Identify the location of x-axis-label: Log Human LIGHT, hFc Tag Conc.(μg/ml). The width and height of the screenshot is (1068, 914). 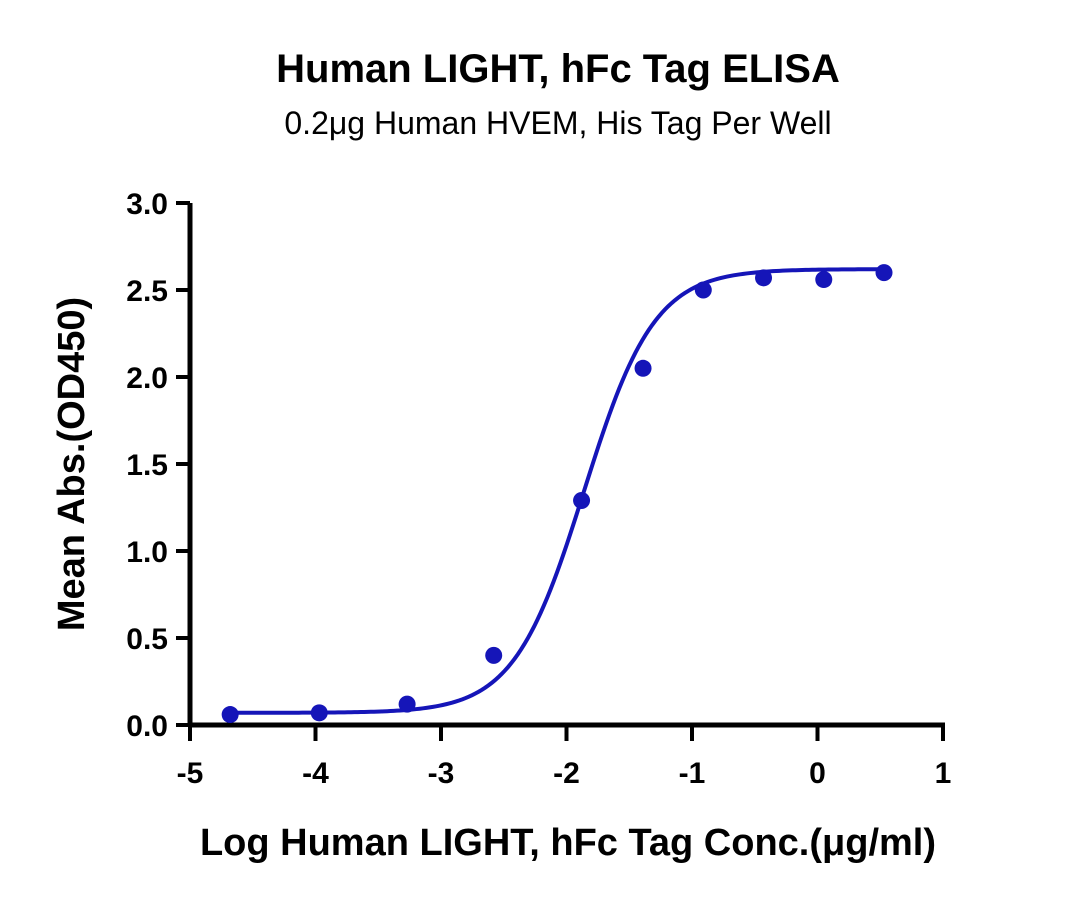
(568, 843).